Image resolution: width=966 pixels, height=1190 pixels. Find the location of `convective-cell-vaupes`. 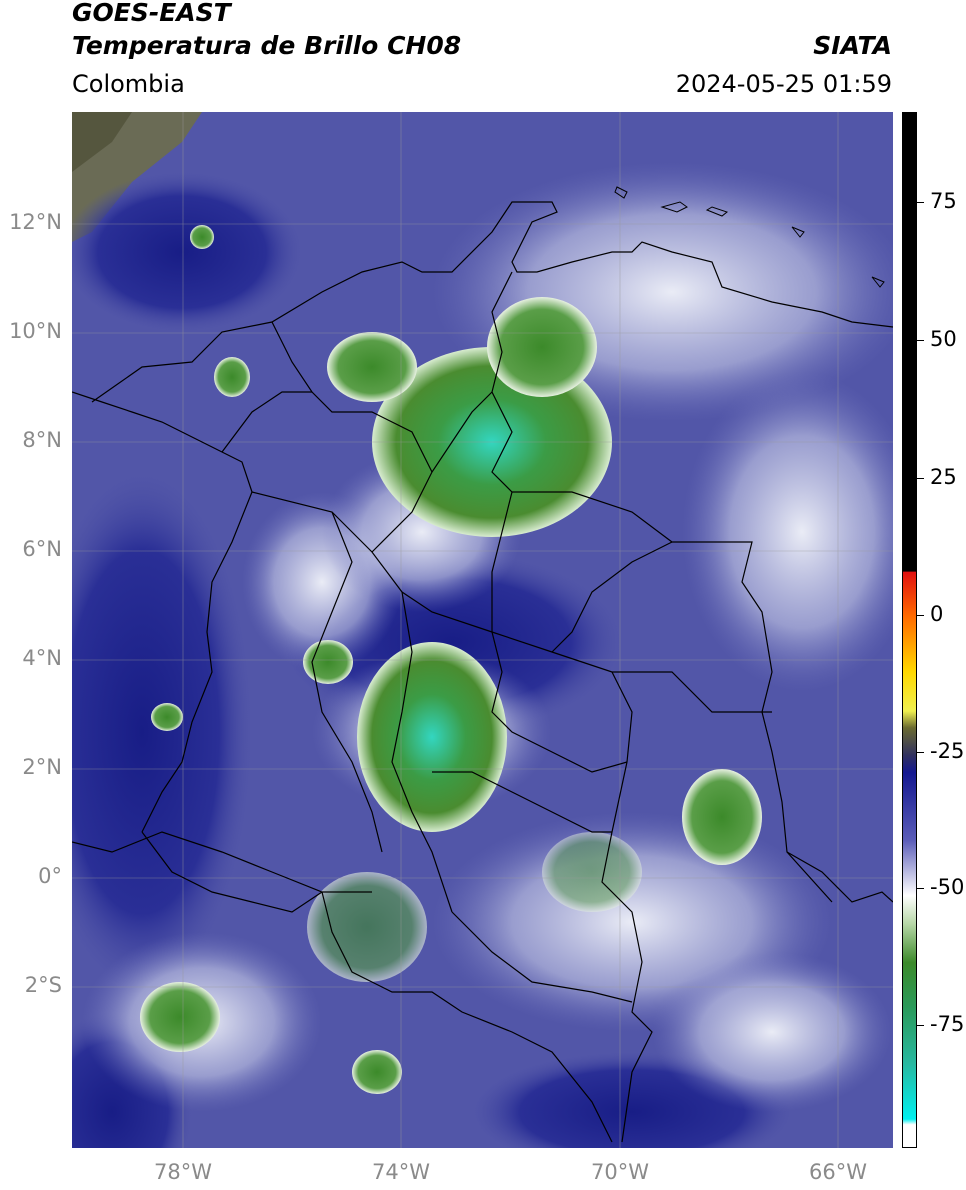

convective-cell-vaupes is located at coordinates (592, 872).